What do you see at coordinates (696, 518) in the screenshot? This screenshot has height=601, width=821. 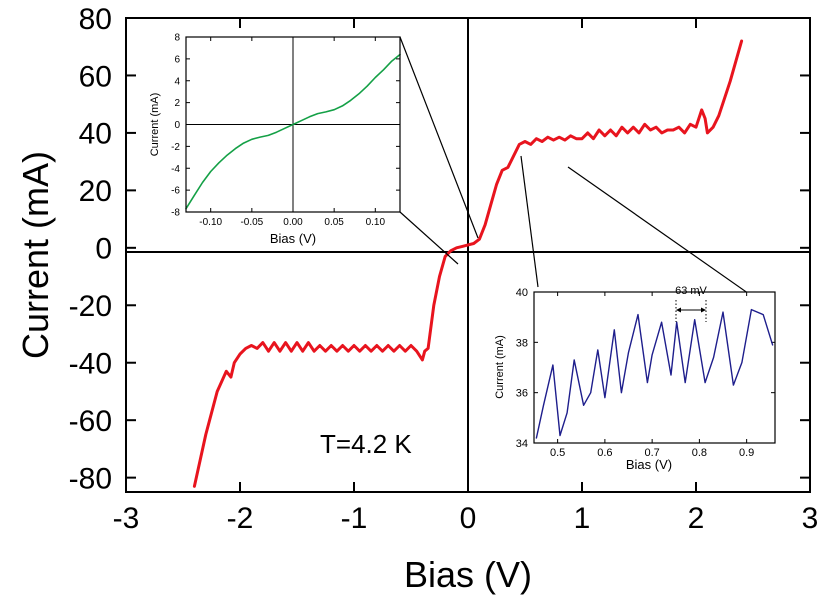 I see `main-x-tick-label: 2` at bounding box center [696, 518].